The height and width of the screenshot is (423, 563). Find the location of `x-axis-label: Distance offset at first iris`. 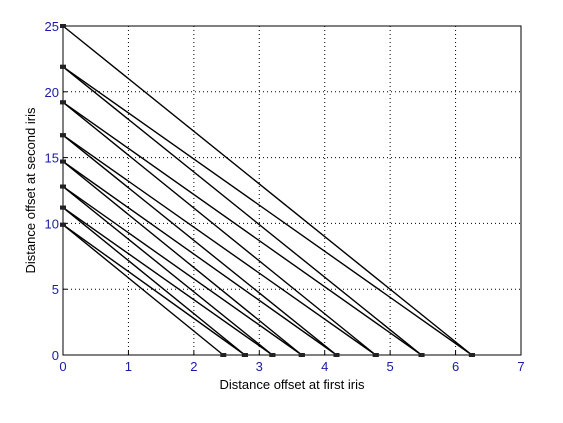

x-axis-label: Distance offset at first iris is located at coordinates (292, 384).